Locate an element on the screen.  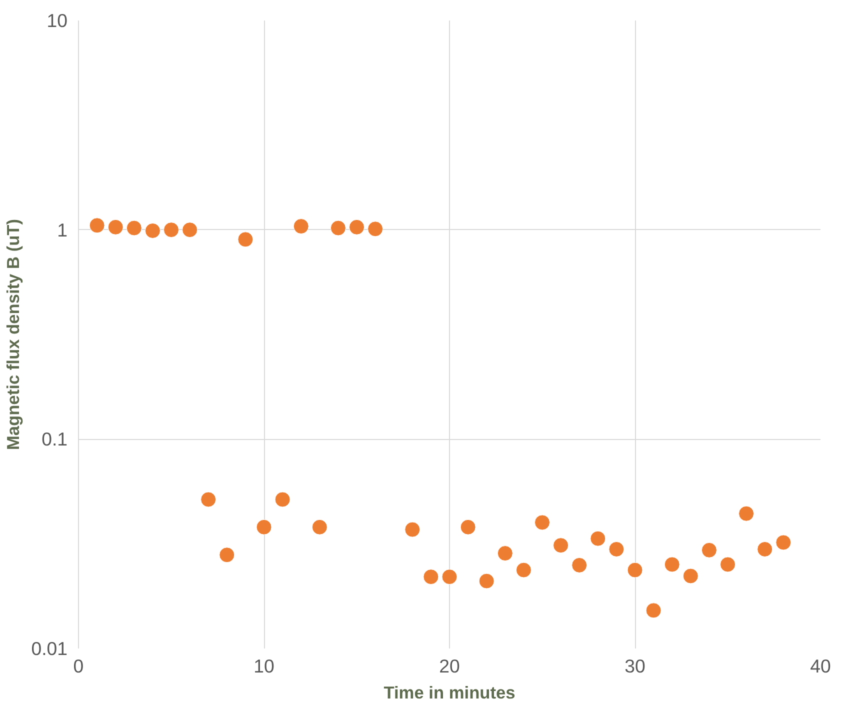
y-axis-title: Magnetic flux density B (uT) is located at coordinates (13, 334).